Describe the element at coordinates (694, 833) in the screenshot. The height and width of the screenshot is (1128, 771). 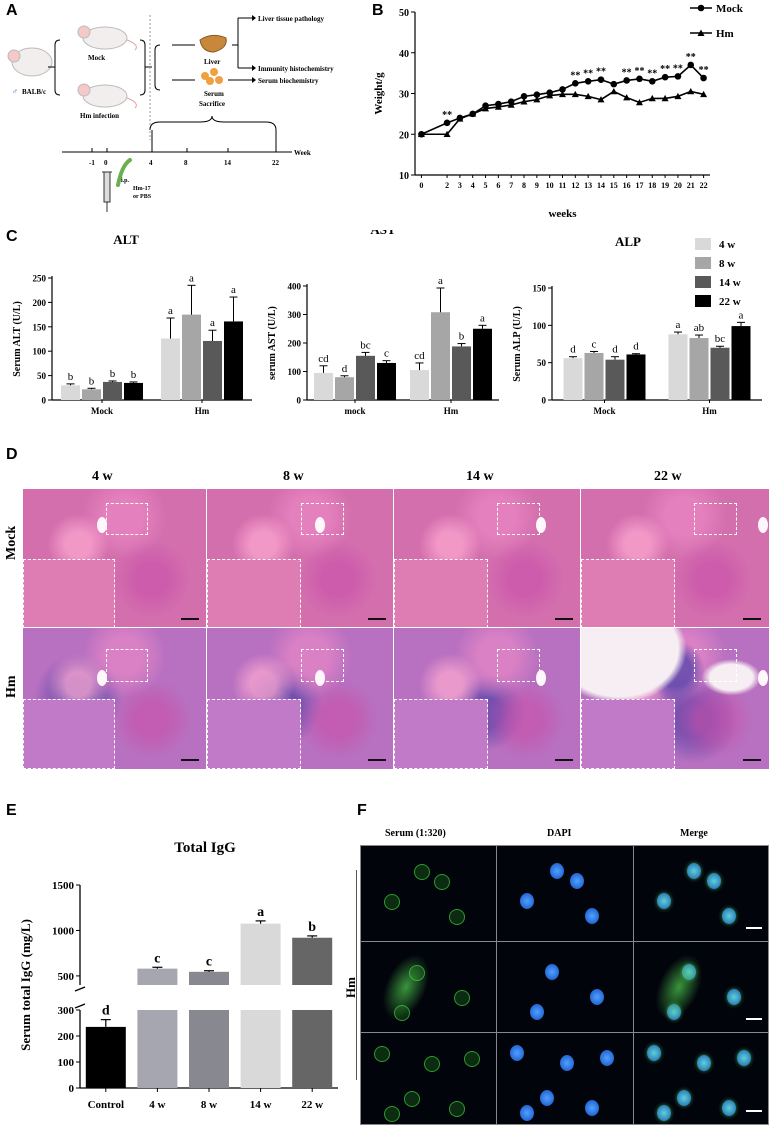
I see `fluo-col-merge: Merge` at that location.